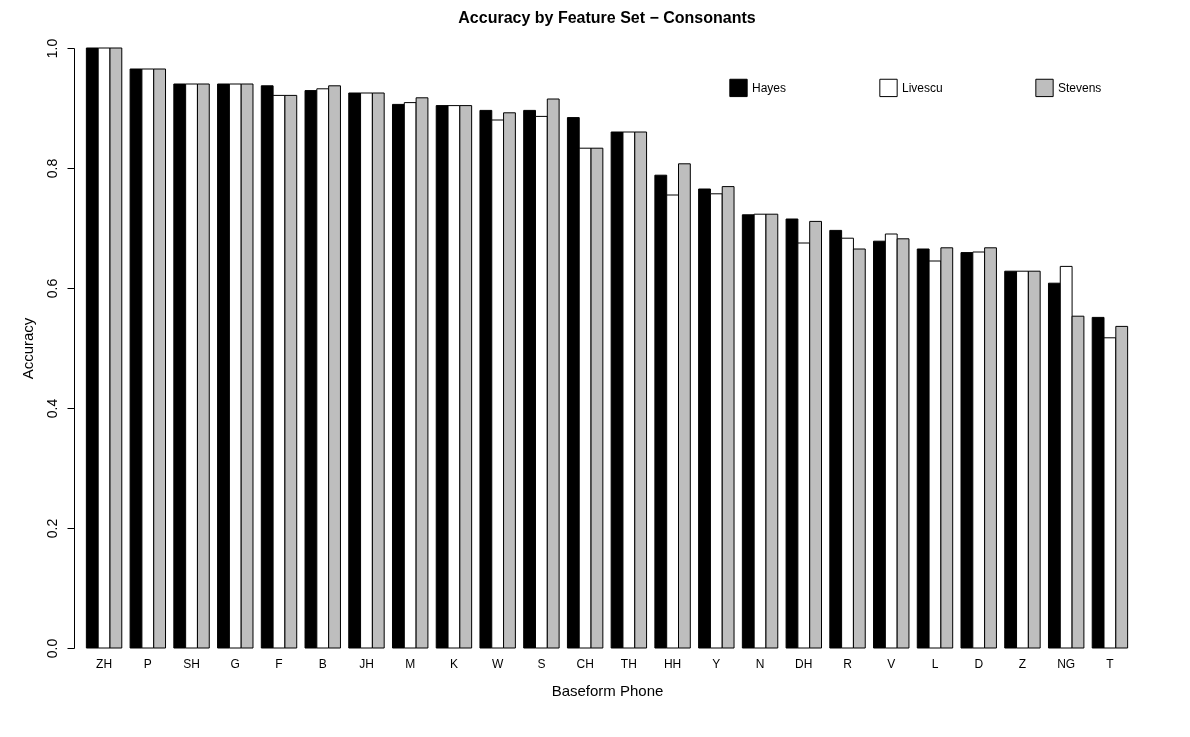 This screenshot has width=1190, height=737. I want to click on x-tick-label: NG, so click(1066, 663).